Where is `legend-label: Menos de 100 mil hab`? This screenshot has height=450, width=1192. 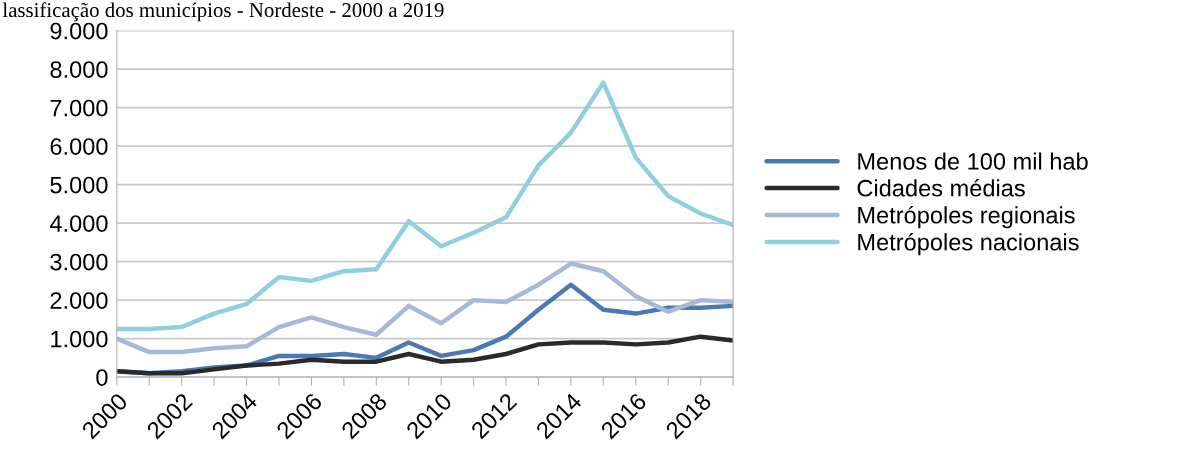
legend-label: Menos de 100 mil hab is located at coordinates (973, 161).